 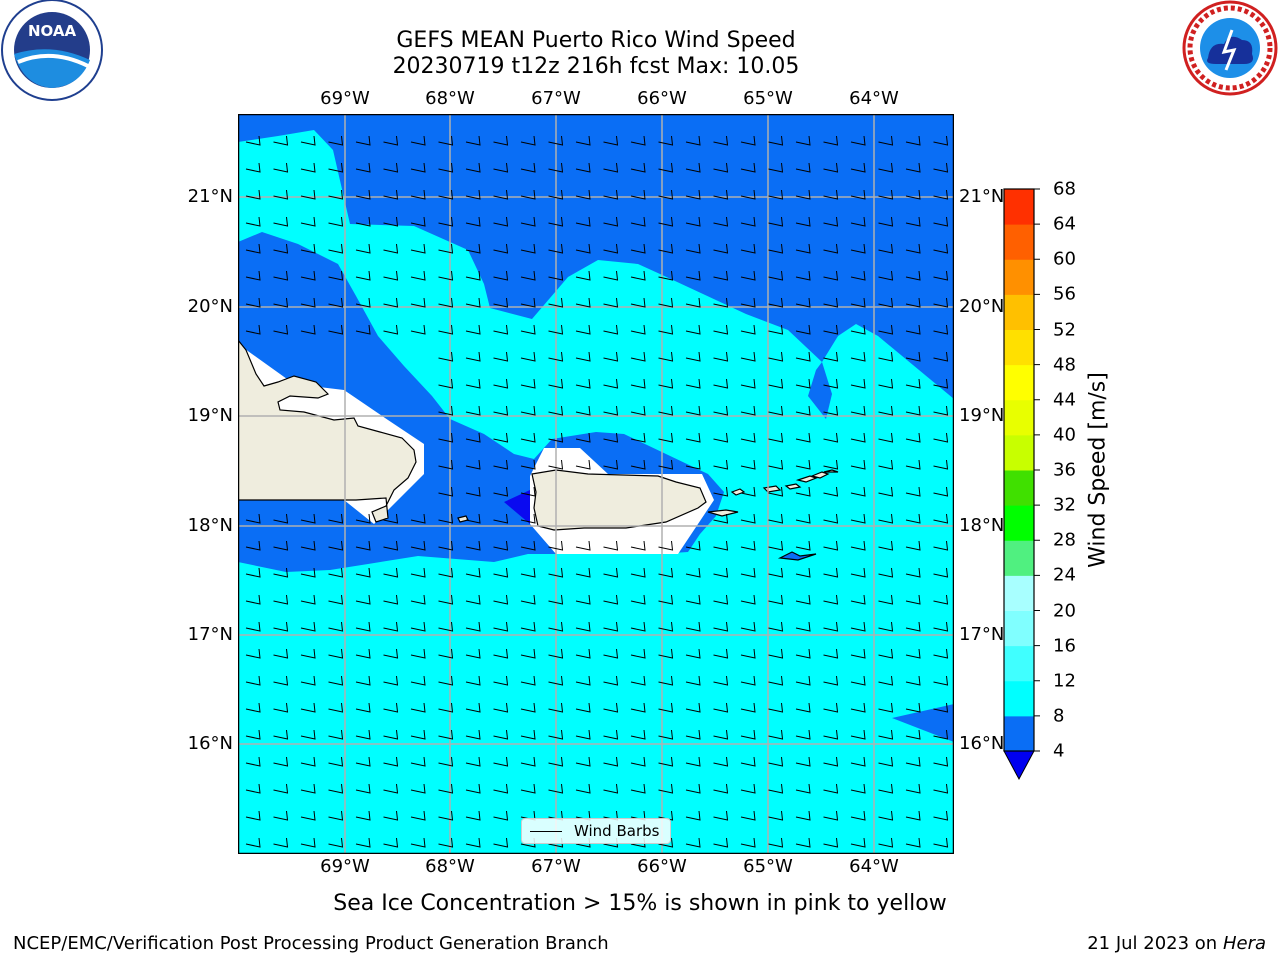 What do you see at coordinates (797, 556) in the screenshot?
I see `island-st-croix` at bounding box center [797, 556].